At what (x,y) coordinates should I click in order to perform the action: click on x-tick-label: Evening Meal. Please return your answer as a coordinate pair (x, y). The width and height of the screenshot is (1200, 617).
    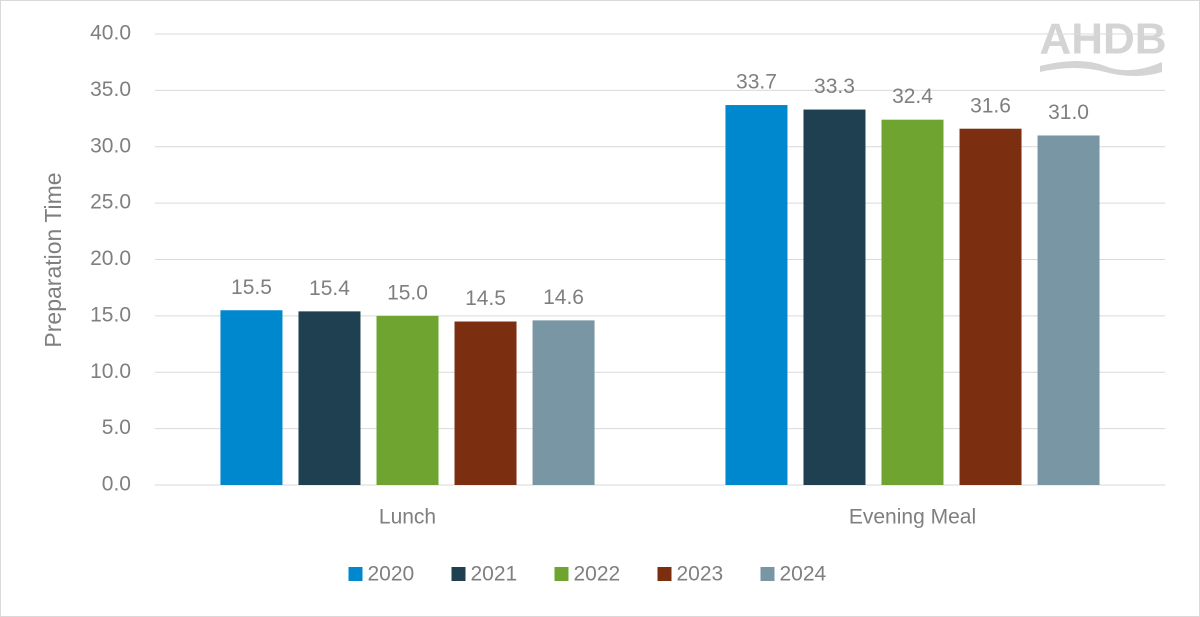
    Looking at the image, I should click on (912, 517).